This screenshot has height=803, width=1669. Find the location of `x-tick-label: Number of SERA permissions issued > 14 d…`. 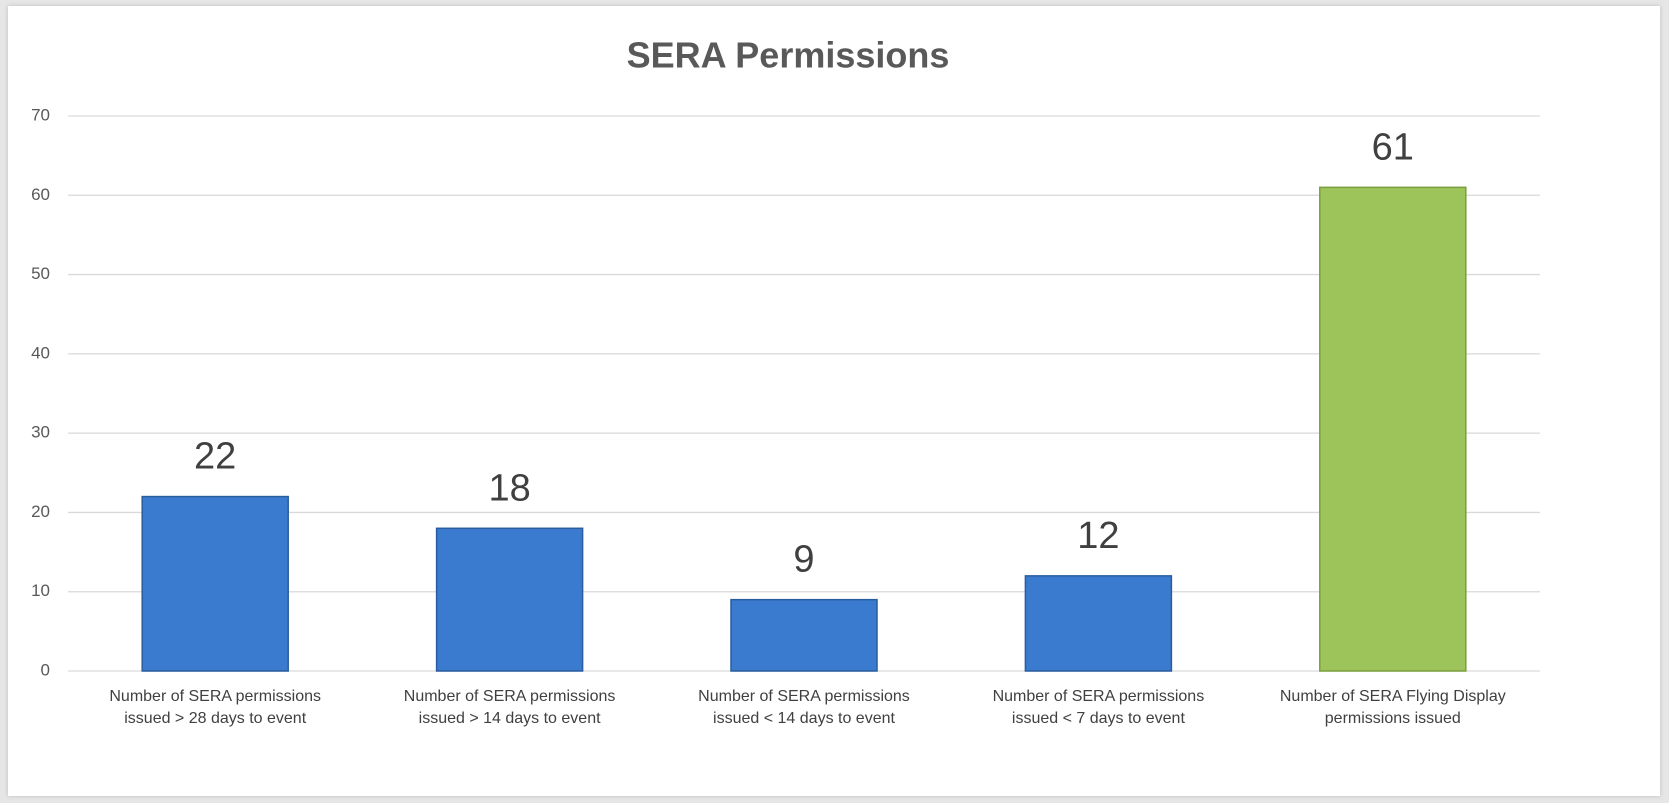

x-tick-label: Number of SERA permissions issued > 14 d… is located at coordinates (509, 707).